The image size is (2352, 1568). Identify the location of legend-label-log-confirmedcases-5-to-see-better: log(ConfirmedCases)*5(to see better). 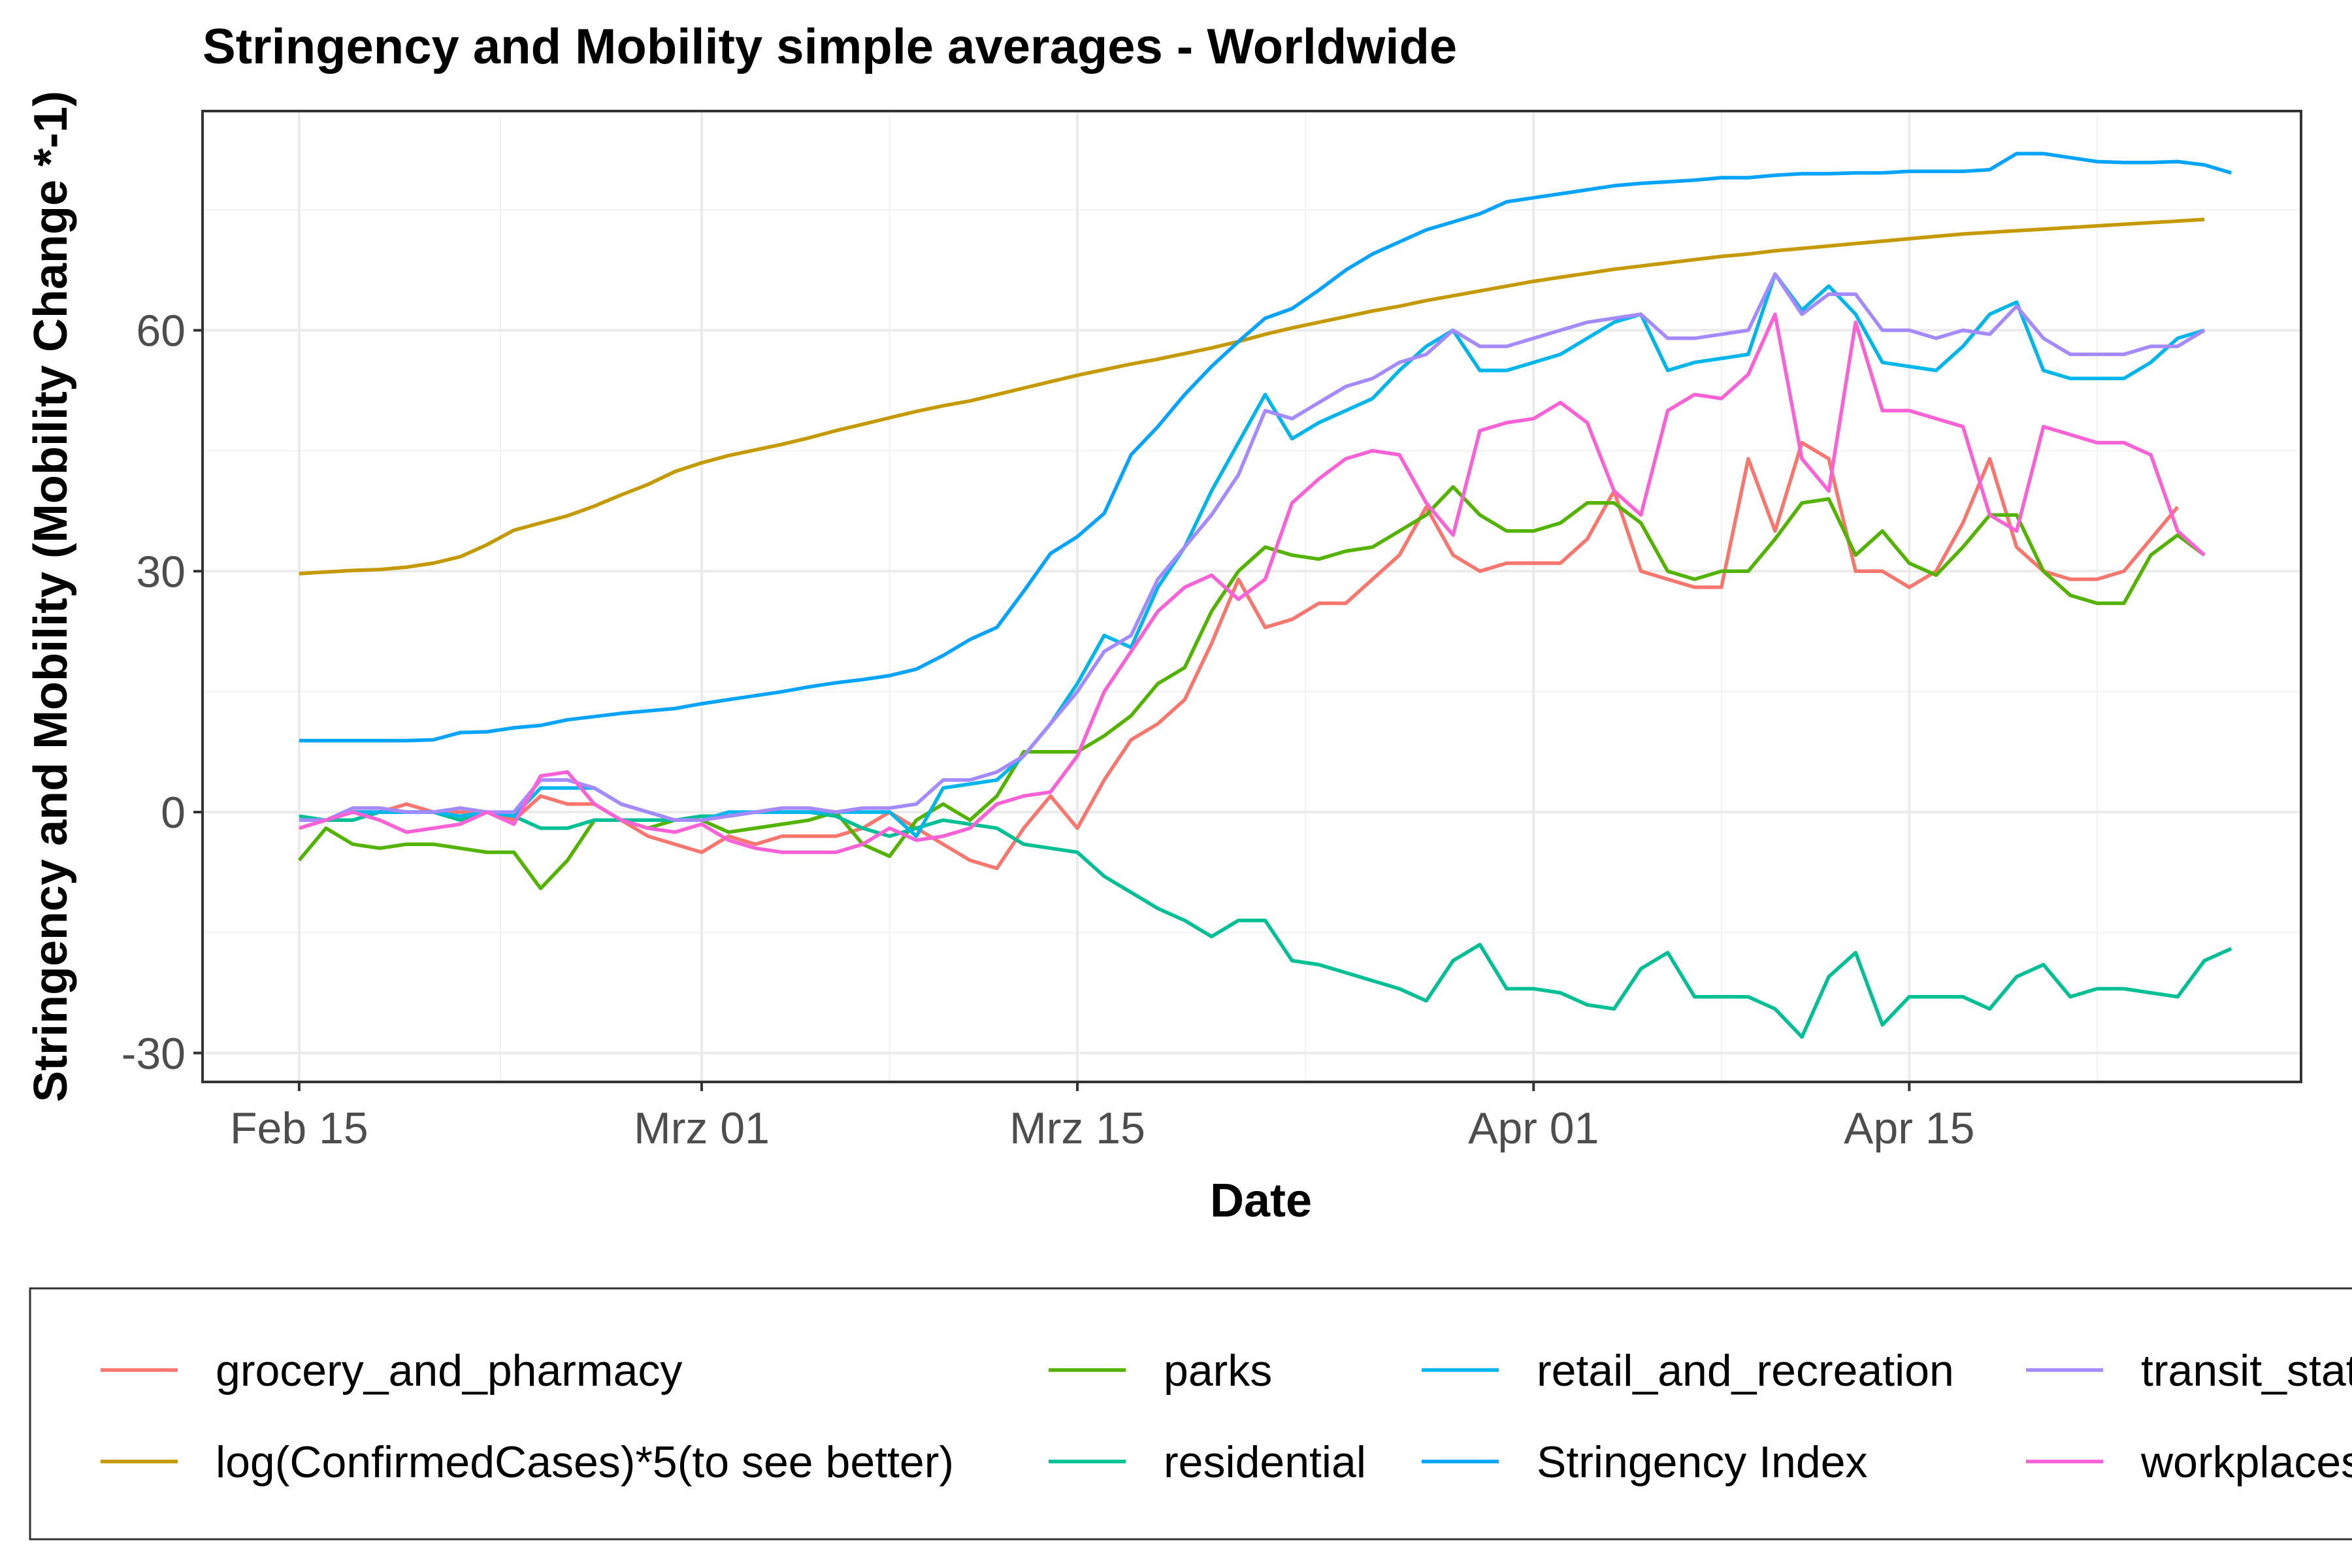
(585, 1462).